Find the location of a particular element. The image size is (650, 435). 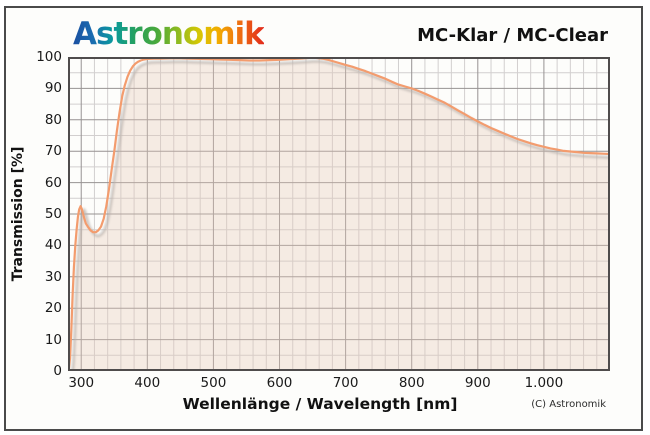

astronomik-logo: Astronomik is located at coordinates (169, 34).